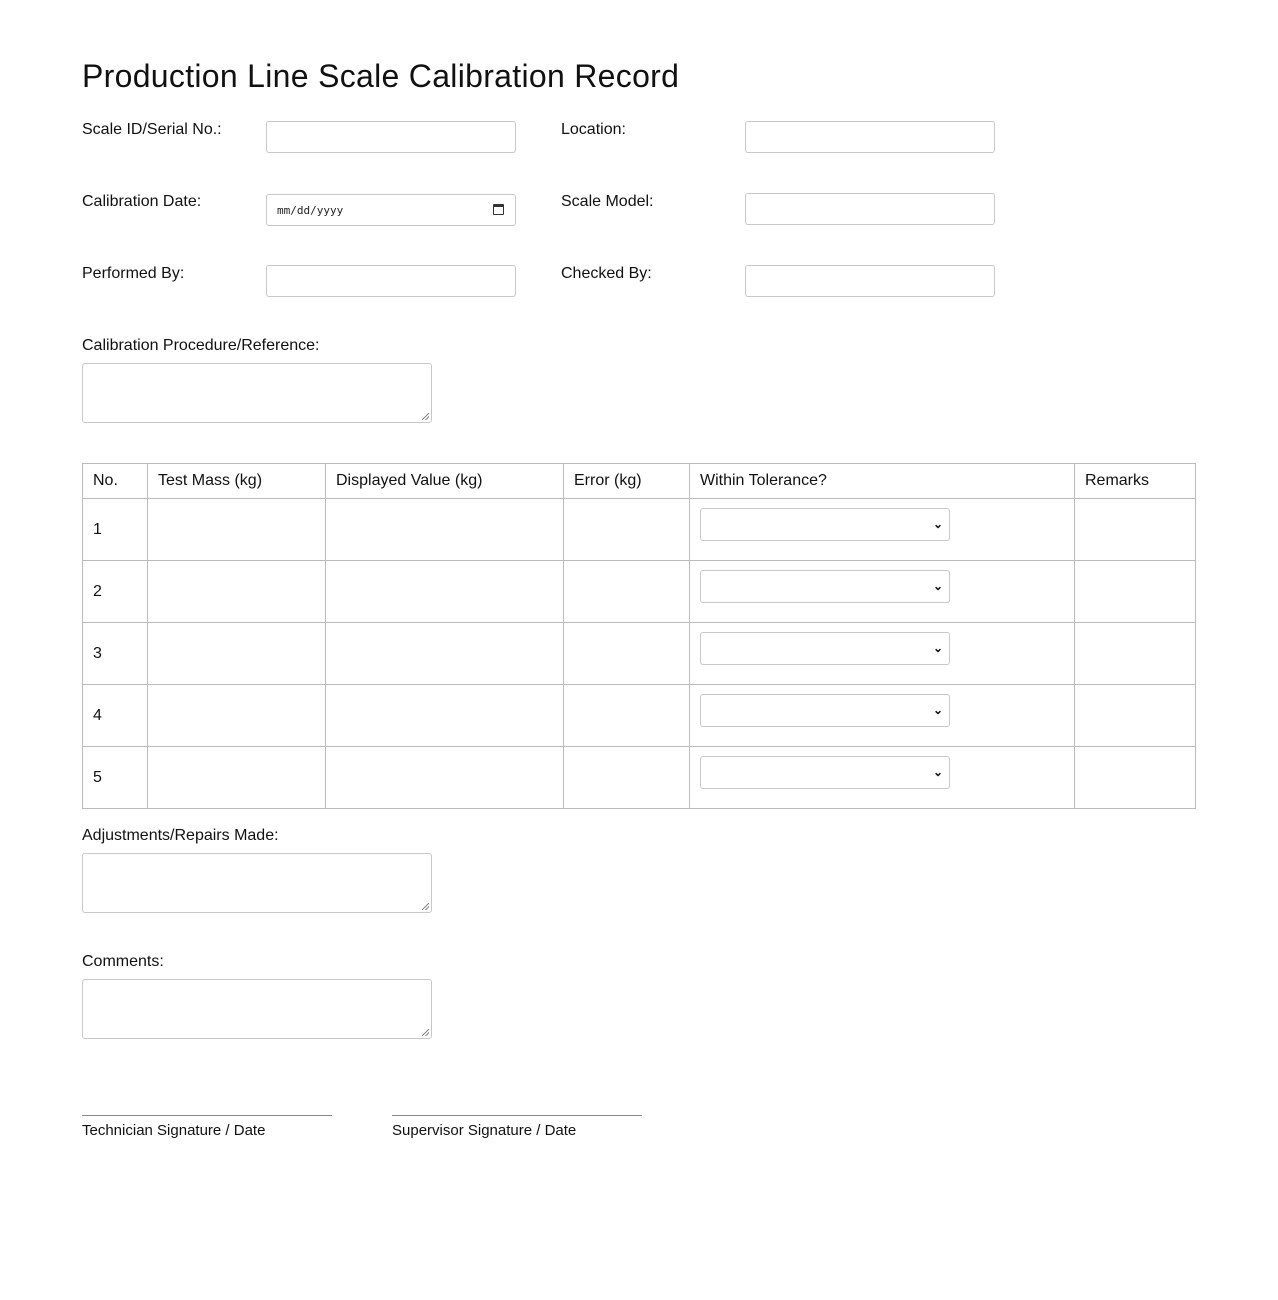 This screenshot has height=1300, width=1278. I want to click on scale-id-label: Scale ID/Serial No.:, so click(152, 129).